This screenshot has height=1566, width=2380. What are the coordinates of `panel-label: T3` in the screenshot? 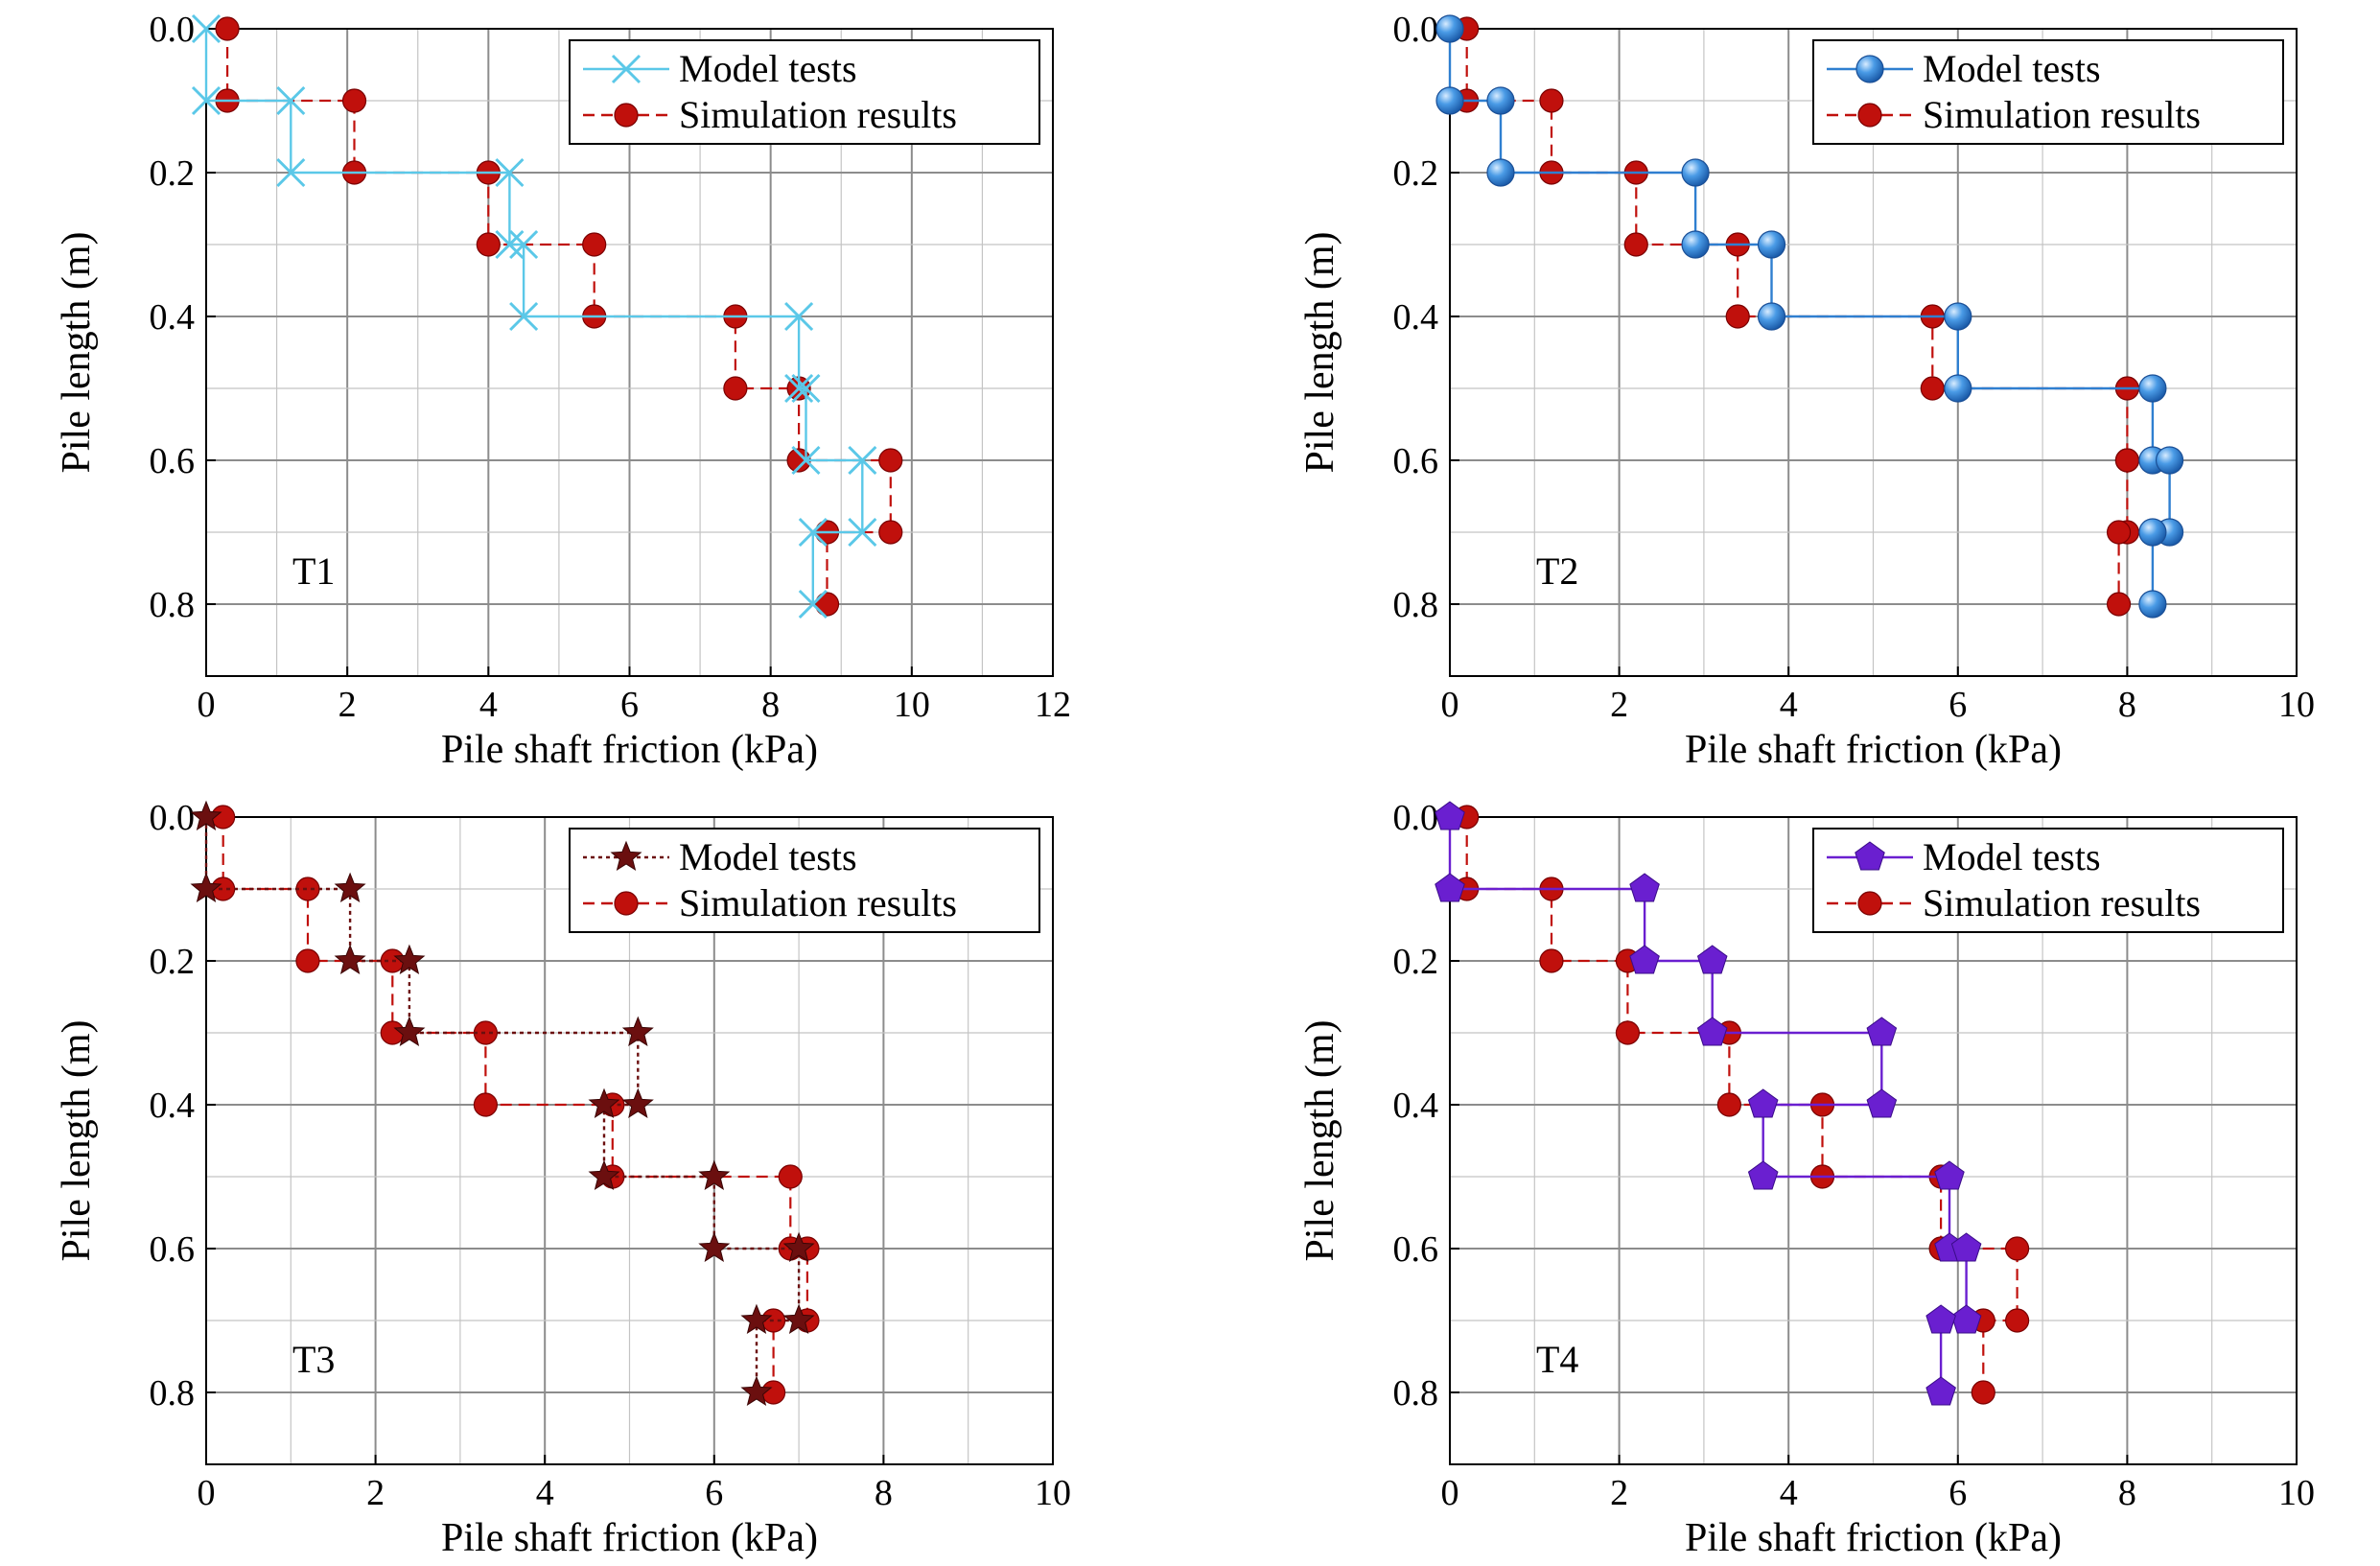 It's located at (313, 1359).